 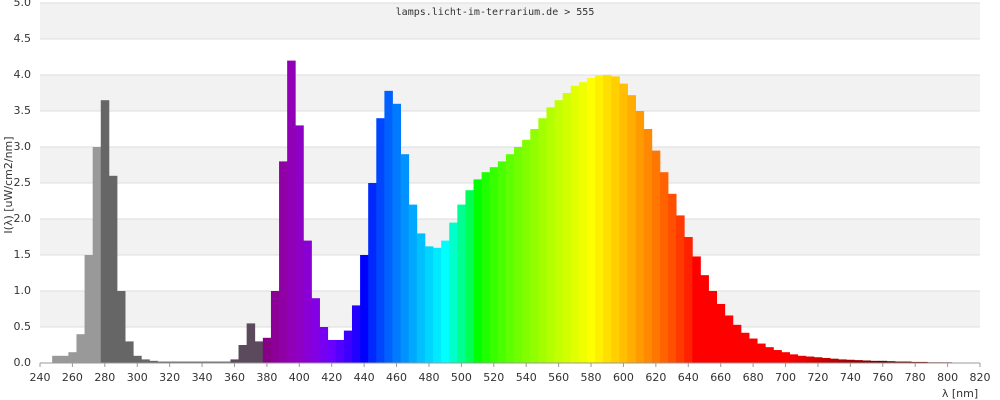 I want to click on x-tick-label: 540, so click(x=526, y=377).